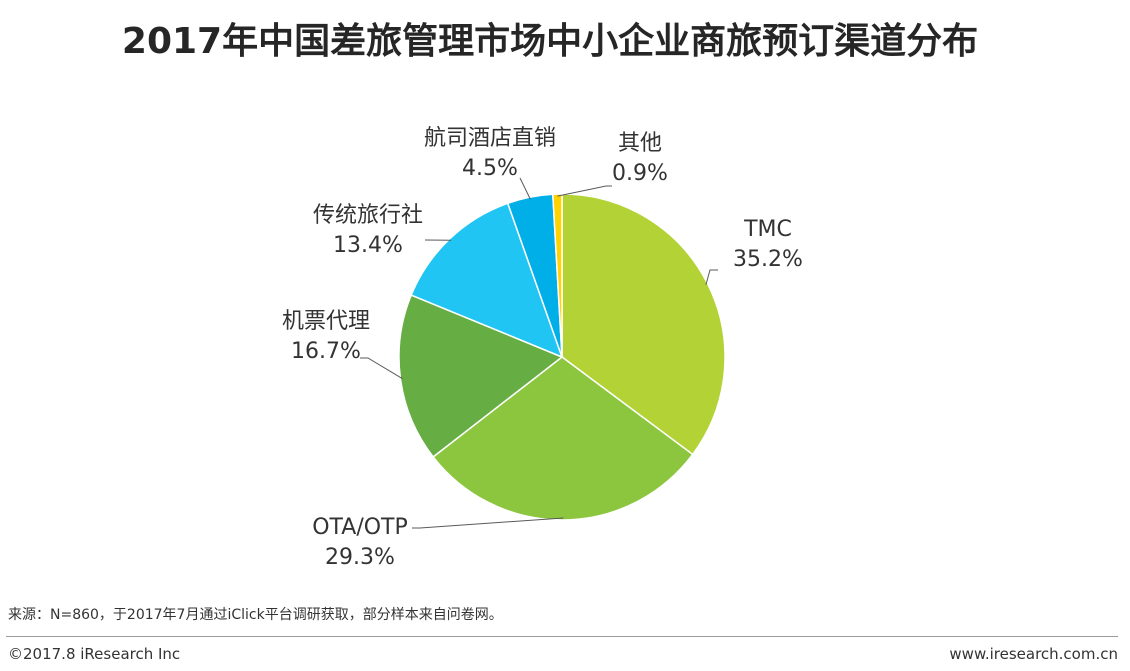 The width and height of the screenshot is (1130, 671). What do you see at coordinates (640, 173) in the screenshot?
I see `slice-value-5: 0.9%` at bounding box center [640, 173].